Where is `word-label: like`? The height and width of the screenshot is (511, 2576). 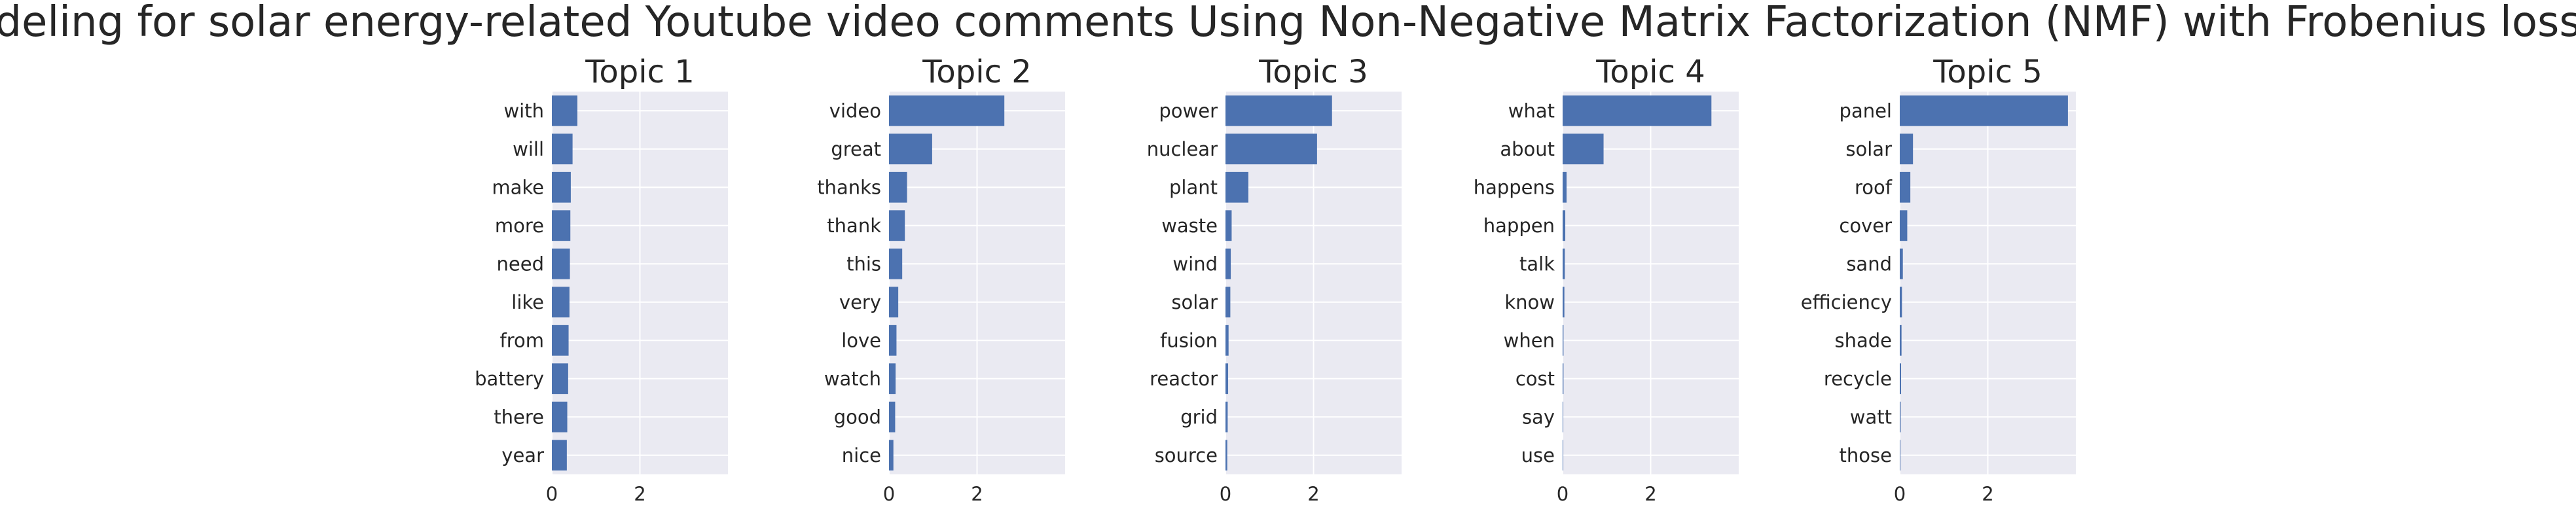
word-label: like is located at coordinates (527, 302).